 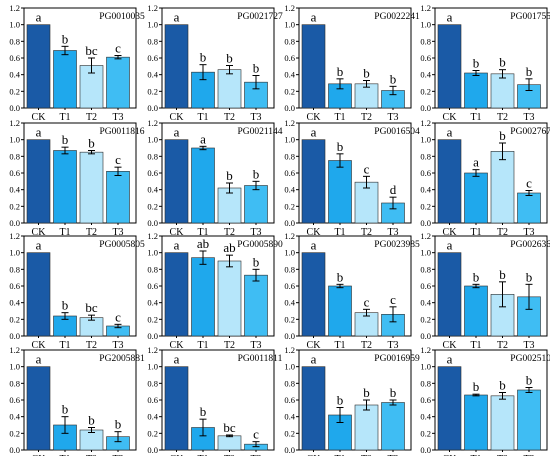 I want to click on significance-letter: ab, so click(x=203, y=243).